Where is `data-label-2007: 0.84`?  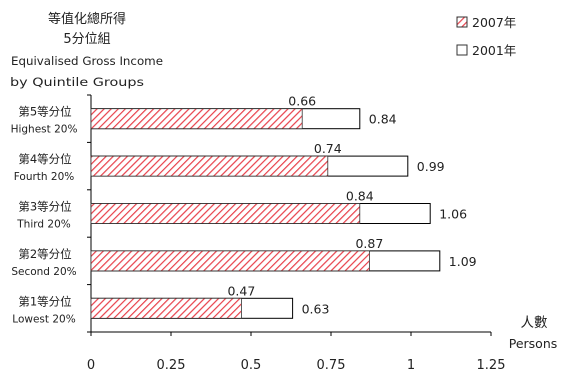
data-label-2007: 0.84 is located at coordinates (360, 196).